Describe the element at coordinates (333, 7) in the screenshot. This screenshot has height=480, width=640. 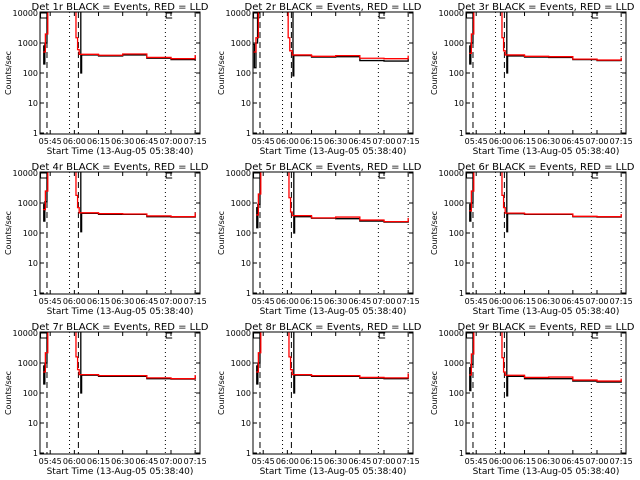
I see `chart-title: Det 2r BLACK = Events, RED = LLD` at that location.